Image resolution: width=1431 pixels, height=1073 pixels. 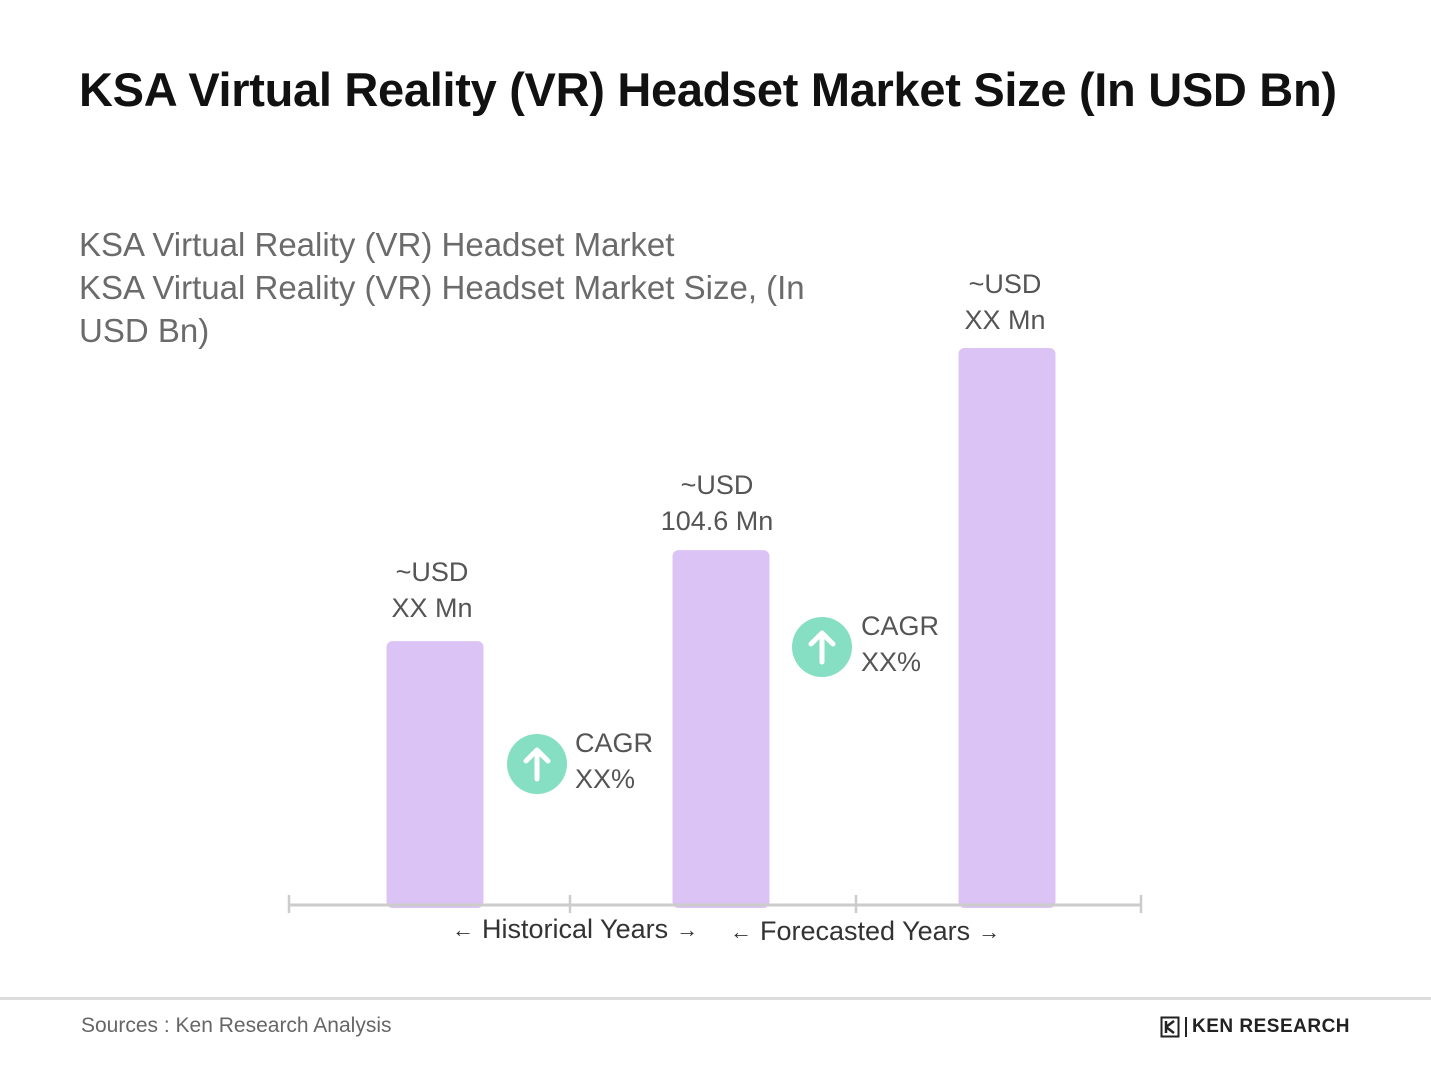 I want to click on source-note: Sources : Ken Research Analysis, so click(x=236, y=1025).